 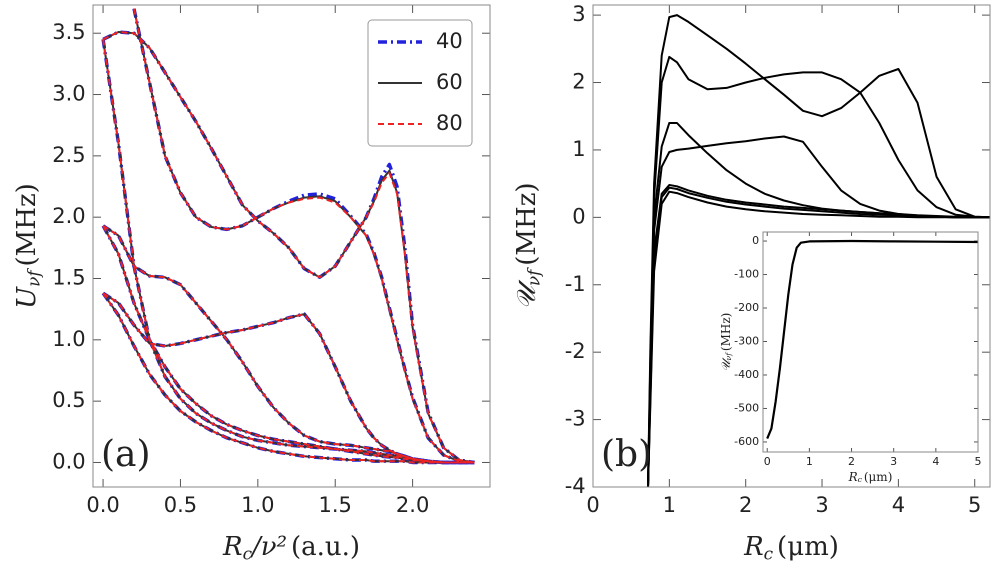 What do you see at coordinates (449, 123) in the screenshot?
I see `legend-label: 80` at bounding box center [449, 123].